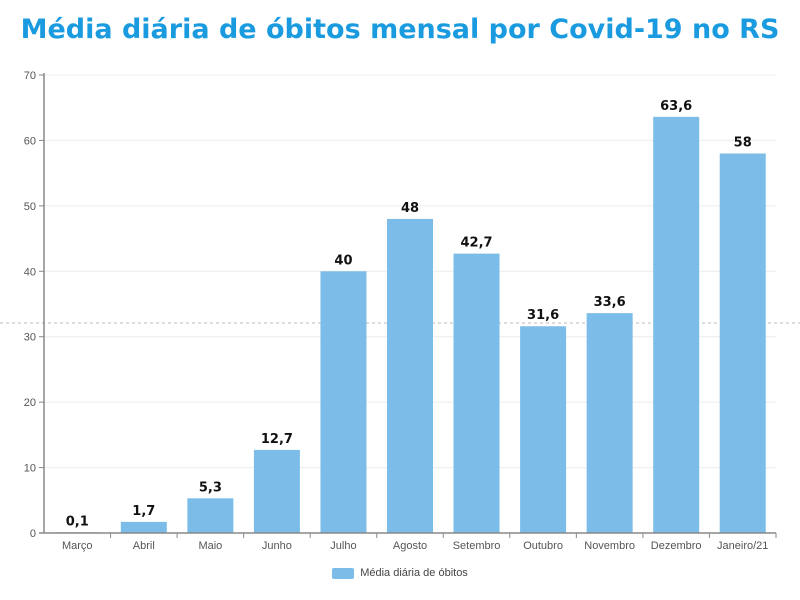 Image resolution: width=800 pixels, height=600 pixels. Describe the element at coordinates (77, 546) in the screenshot. I see `x-tick-label: Março` at that location.